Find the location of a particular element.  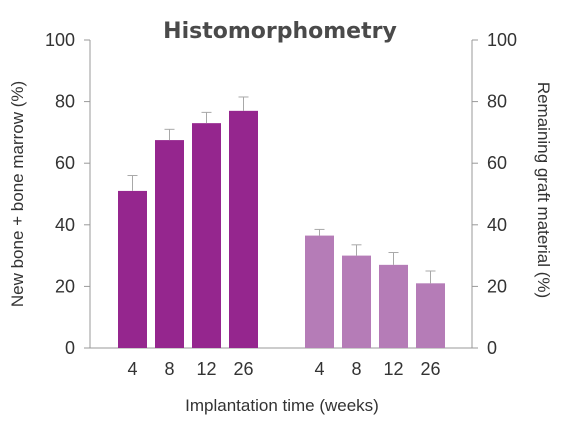

right-y-tick-label: 60 is located at coordinates (497, 163).